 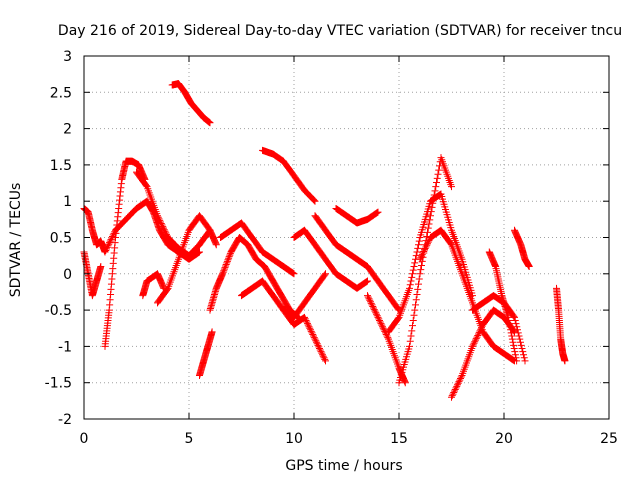 I want to click on series-arc-h, so click(x=191, y=103).